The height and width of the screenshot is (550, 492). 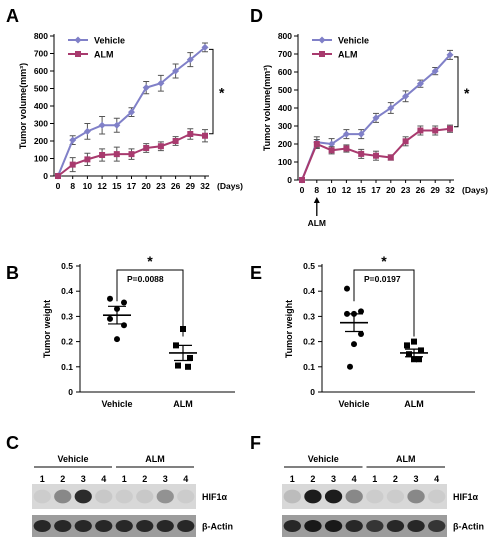 I want to click on x-tick-label: 12, so click(x=102, y=186).